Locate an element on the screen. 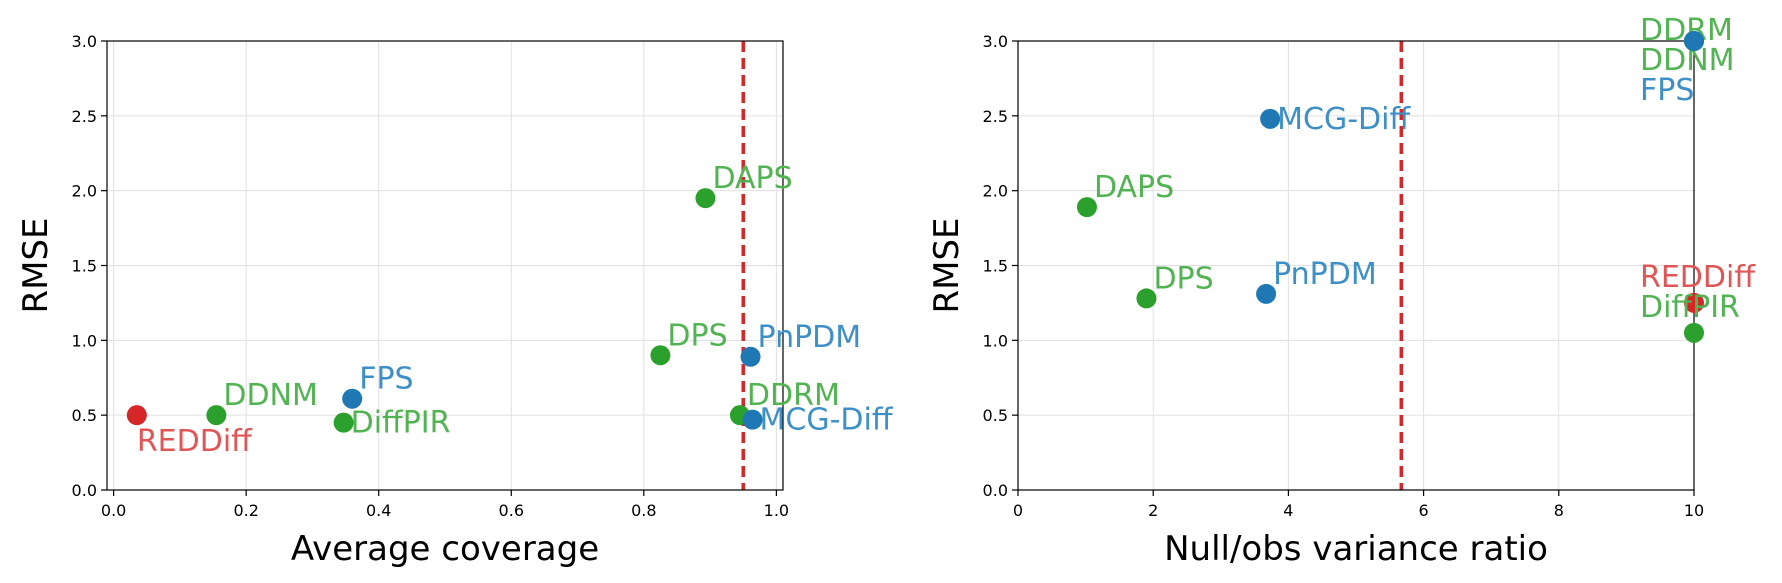  point-ddnm is located at coordinates (216, 415).